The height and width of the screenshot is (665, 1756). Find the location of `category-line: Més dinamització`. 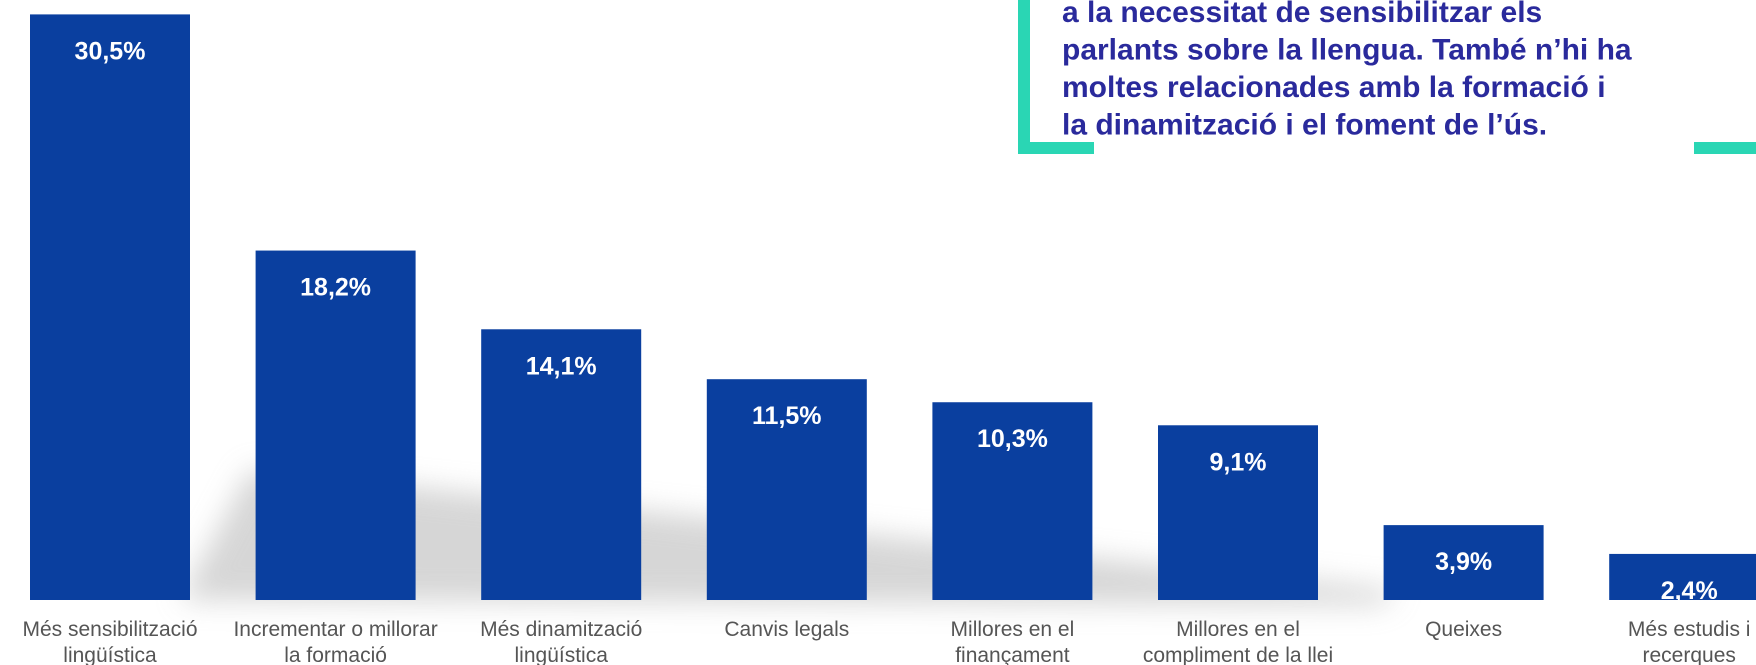

category-line: Més dinamització is located at coordinates (561, 629).